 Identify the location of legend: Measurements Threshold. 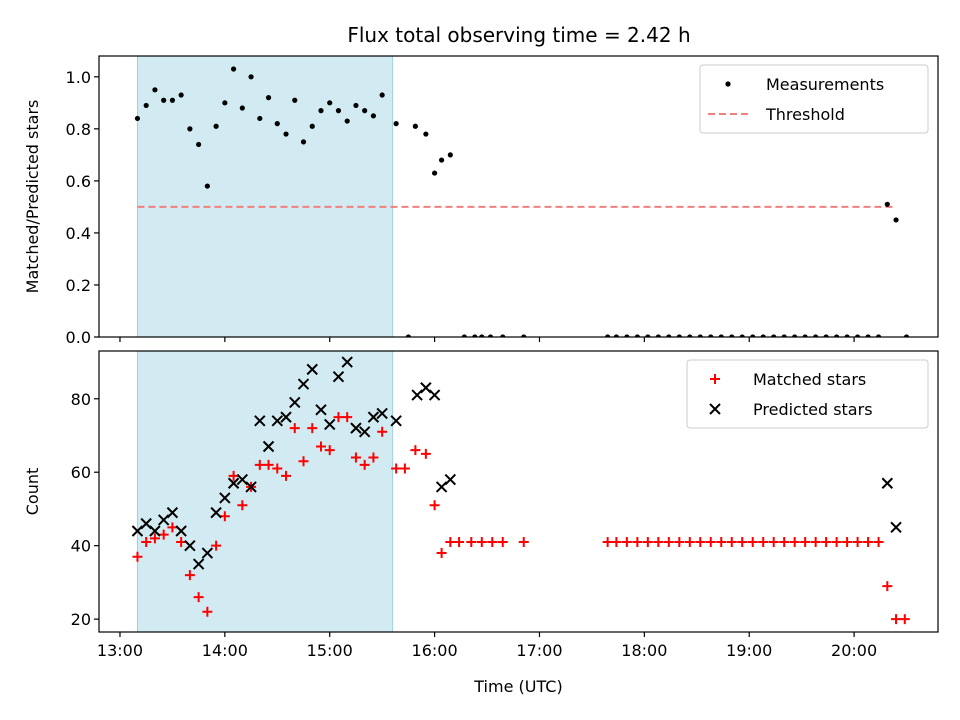
(814, 99).